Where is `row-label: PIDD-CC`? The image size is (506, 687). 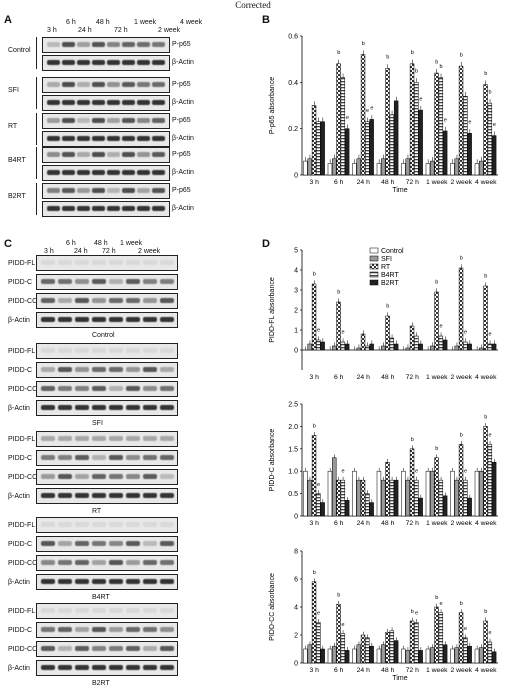 row-label: PIDD-CC is located at coordinates (23, 649).